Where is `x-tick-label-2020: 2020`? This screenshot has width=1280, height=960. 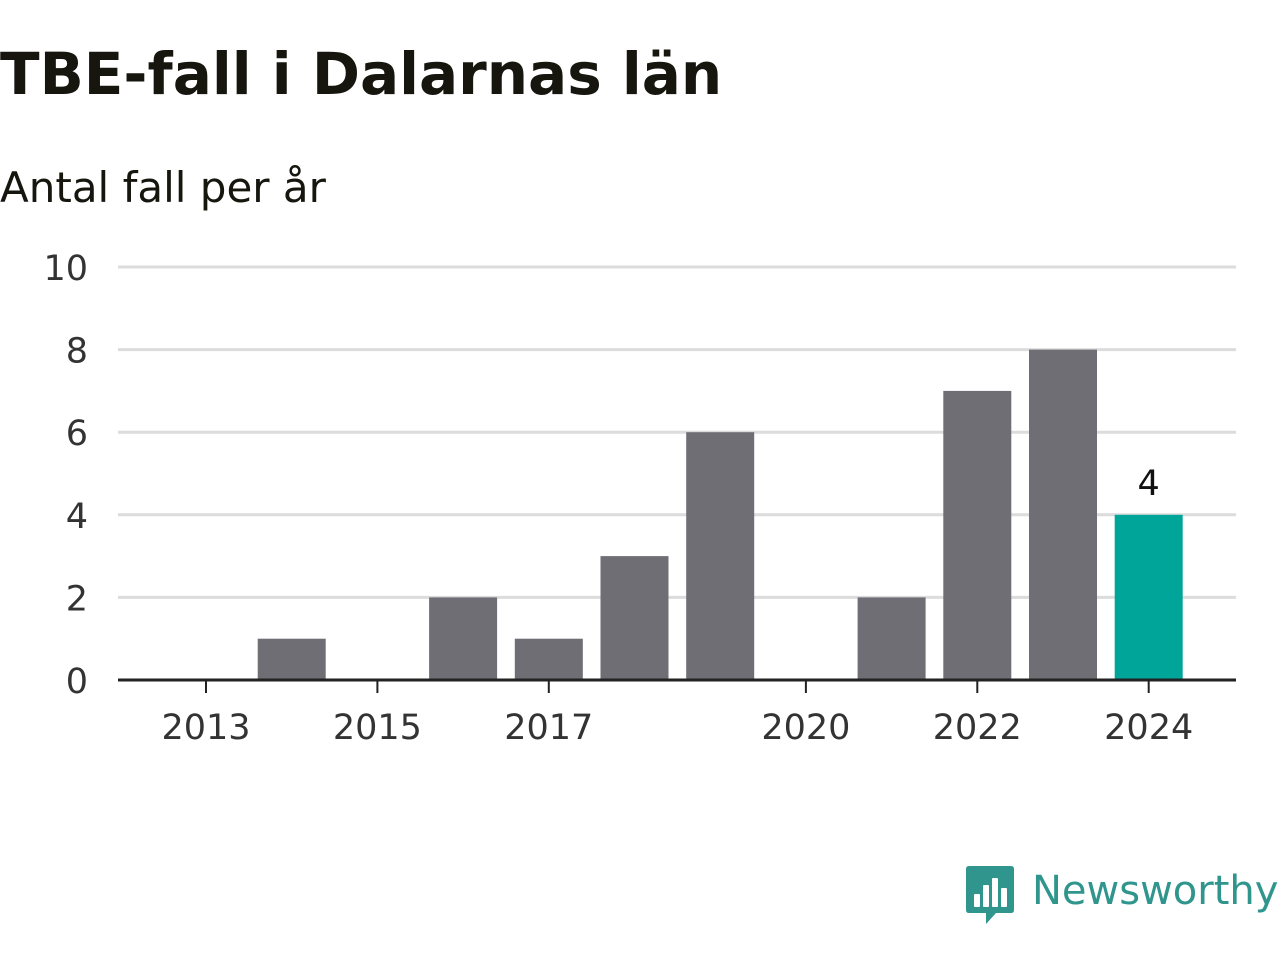 x-tick-label-2020: 2020 is located at coordinates (805, 728).